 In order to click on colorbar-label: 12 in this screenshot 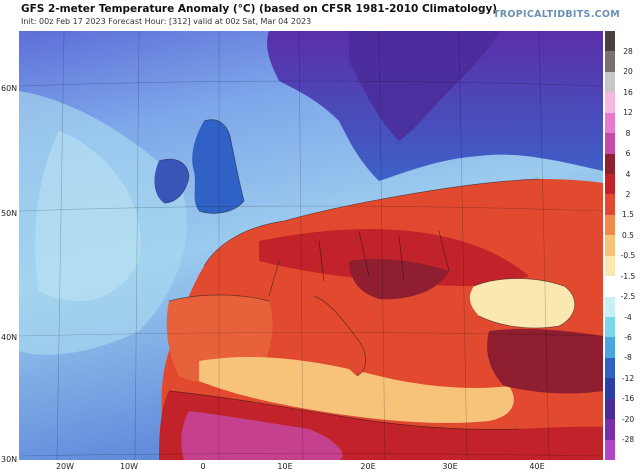, I will do `click(628, 113)`.